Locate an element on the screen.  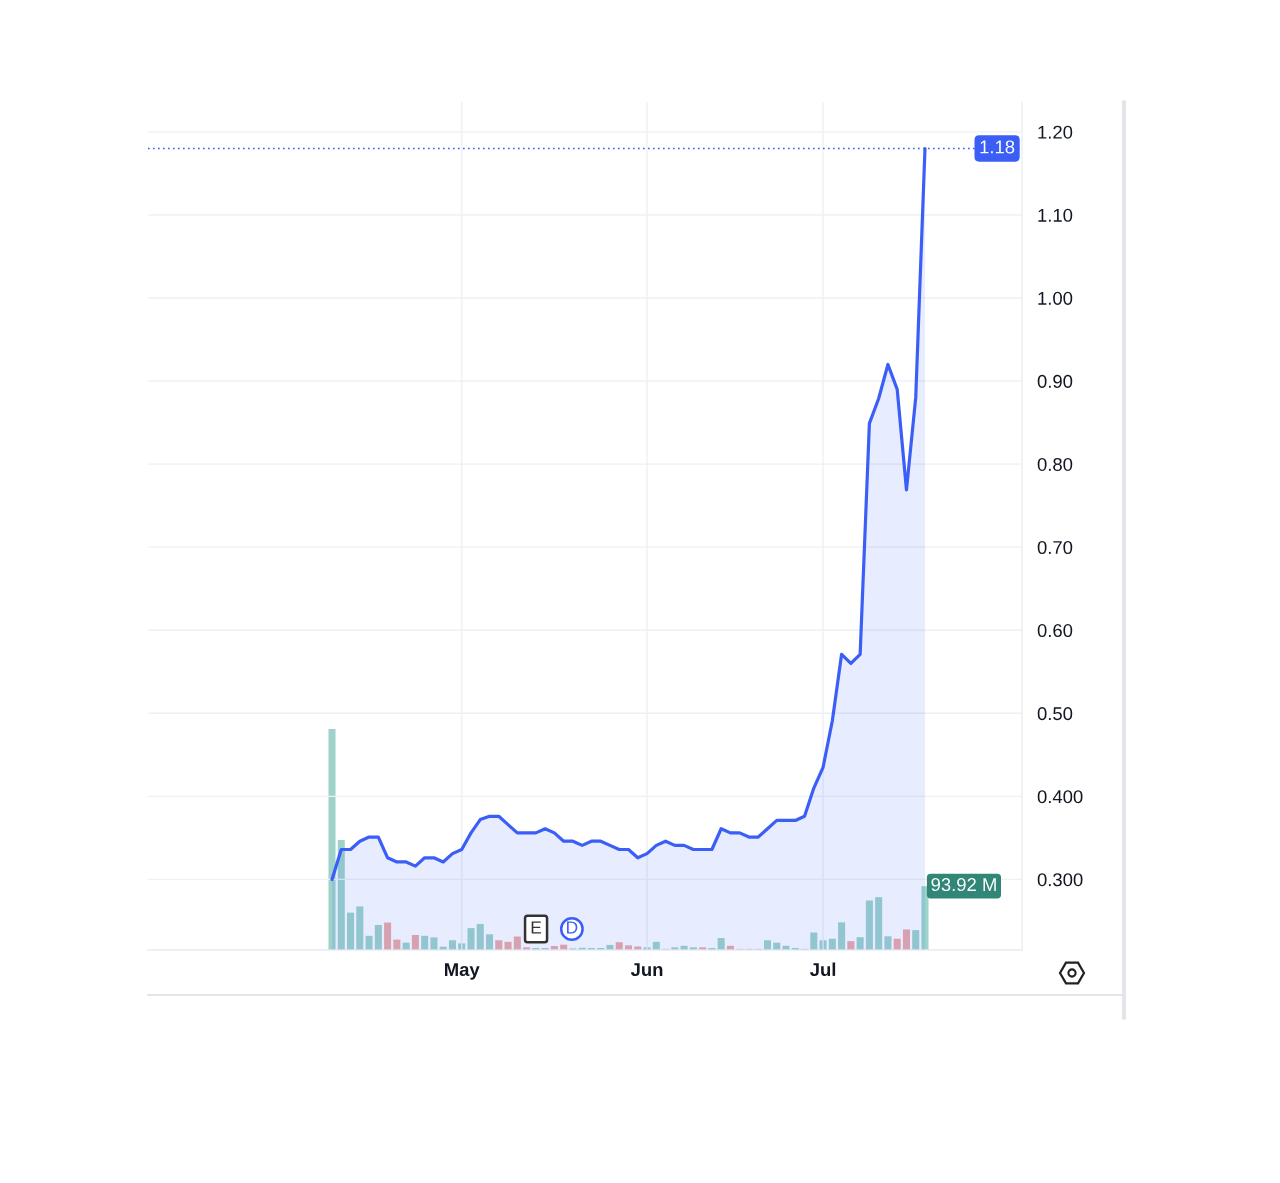
ref-line-label: 1.18 is located at coordinates (997, 147).